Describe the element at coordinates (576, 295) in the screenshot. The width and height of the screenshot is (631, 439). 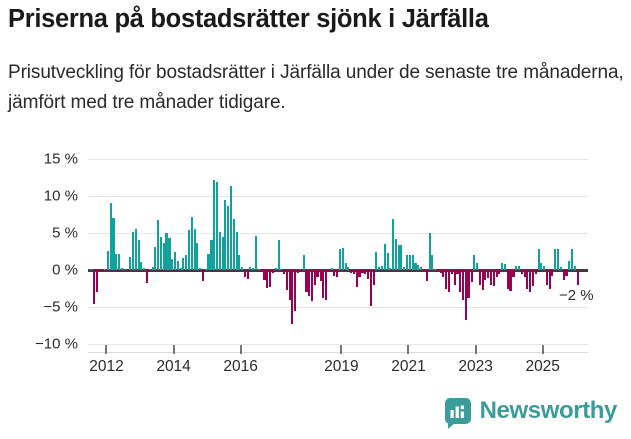
I see `last-value-label: −2 %` at that location.